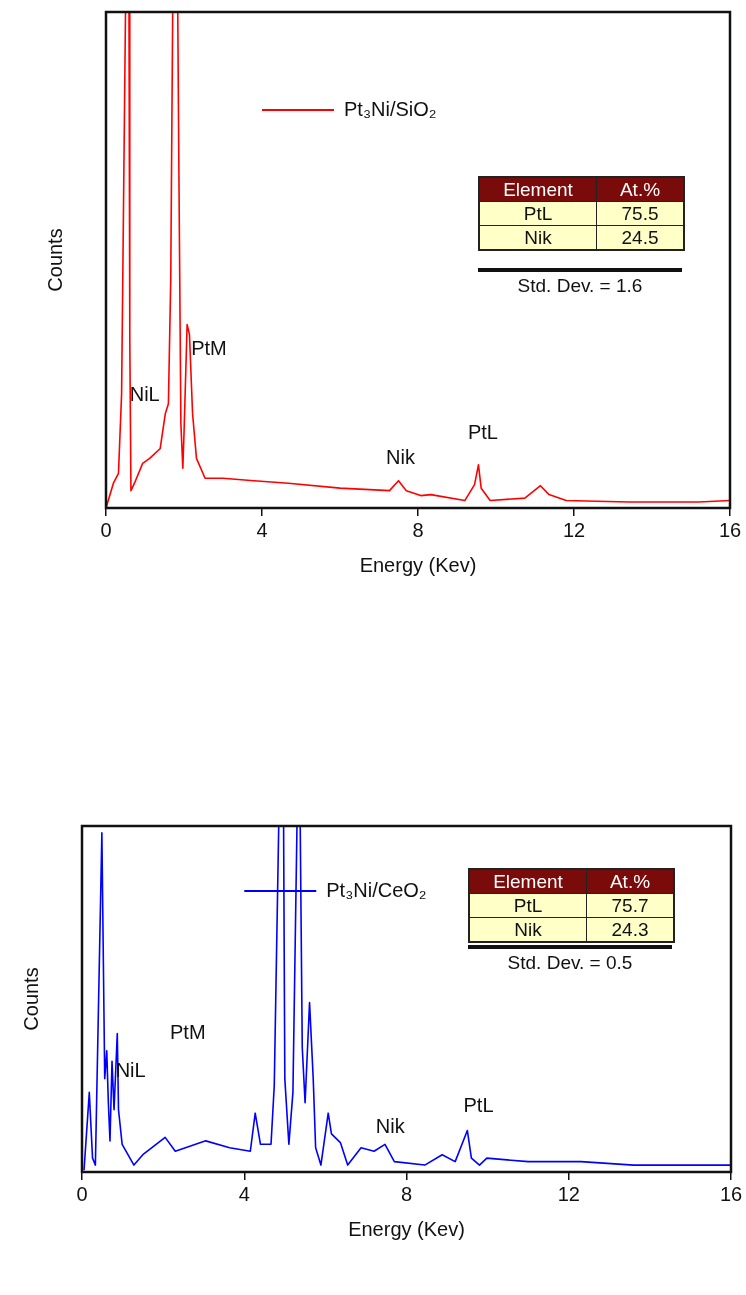  Describe the element at coordinates (376, 889) in the screenshot. I see `legend-label: Pt₃Ni/CeO₂` at that location.